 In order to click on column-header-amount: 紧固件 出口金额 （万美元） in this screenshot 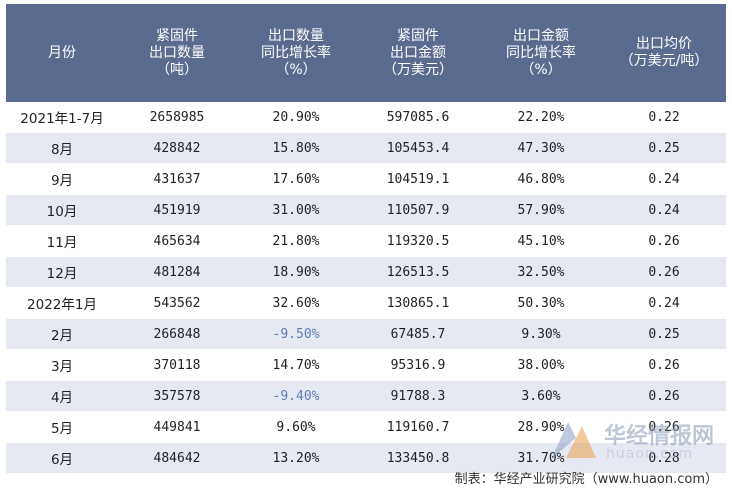, I will do `click(418, 53)`.